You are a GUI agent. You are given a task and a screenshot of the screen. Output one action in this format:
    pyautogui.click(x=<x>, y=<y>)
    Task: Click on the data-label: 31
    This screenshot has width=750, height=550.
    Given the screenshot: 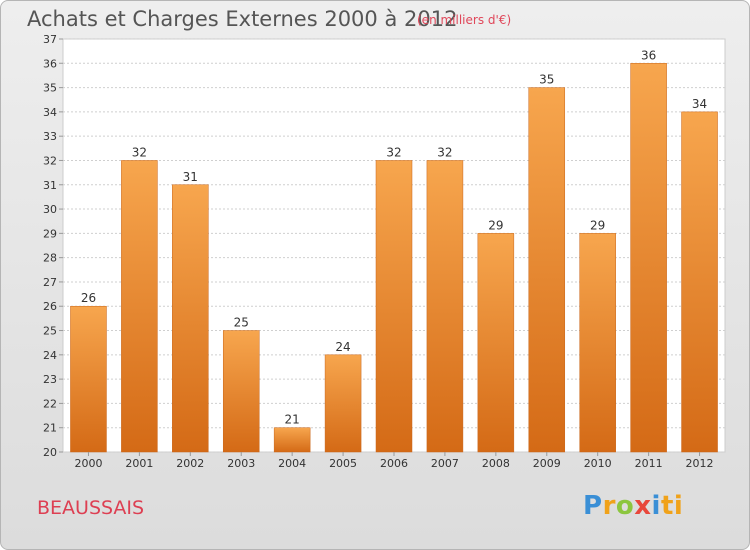 What is the action you would take?
    pyautogui.click(x=190, y=177)
    